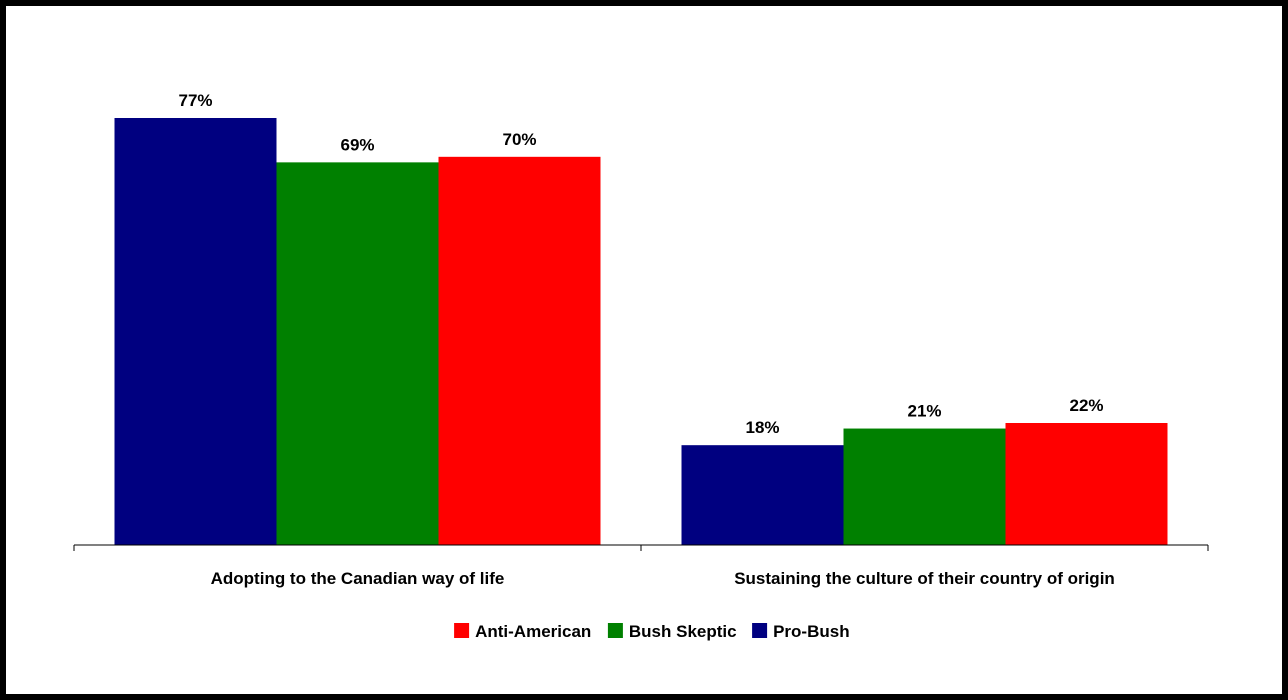 This screenshot has height=700, width=1288. I want to click on legend-swatch-pro-bush, so click(760, 630).